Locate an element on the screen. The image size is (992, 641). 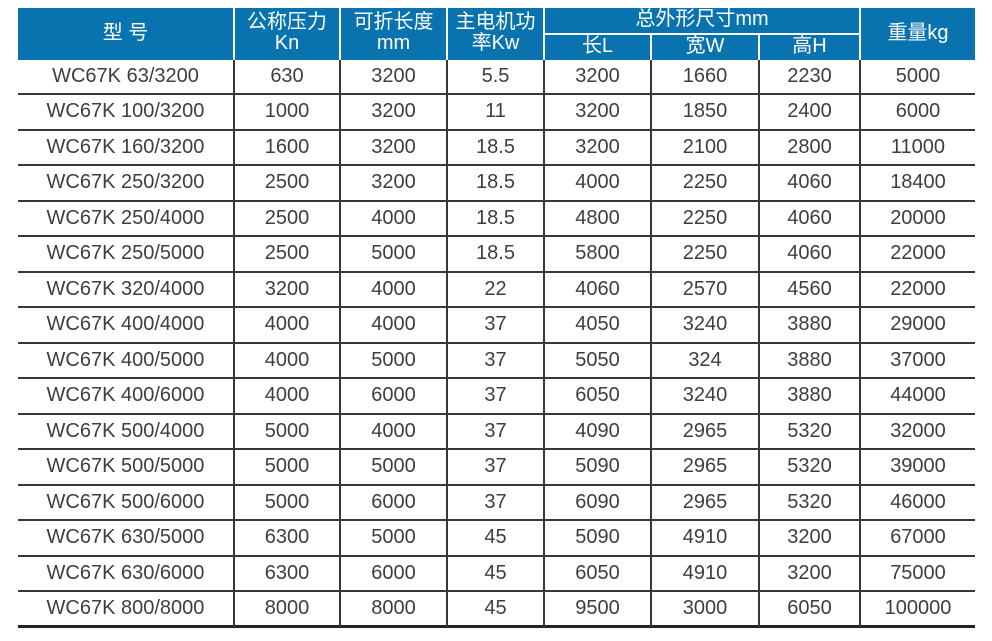
table-header: 型 号 公称压力 Kn 可折长度 mm 主电机功 率Kw 总外形尺寸mm is located at coordinates (496, 34).